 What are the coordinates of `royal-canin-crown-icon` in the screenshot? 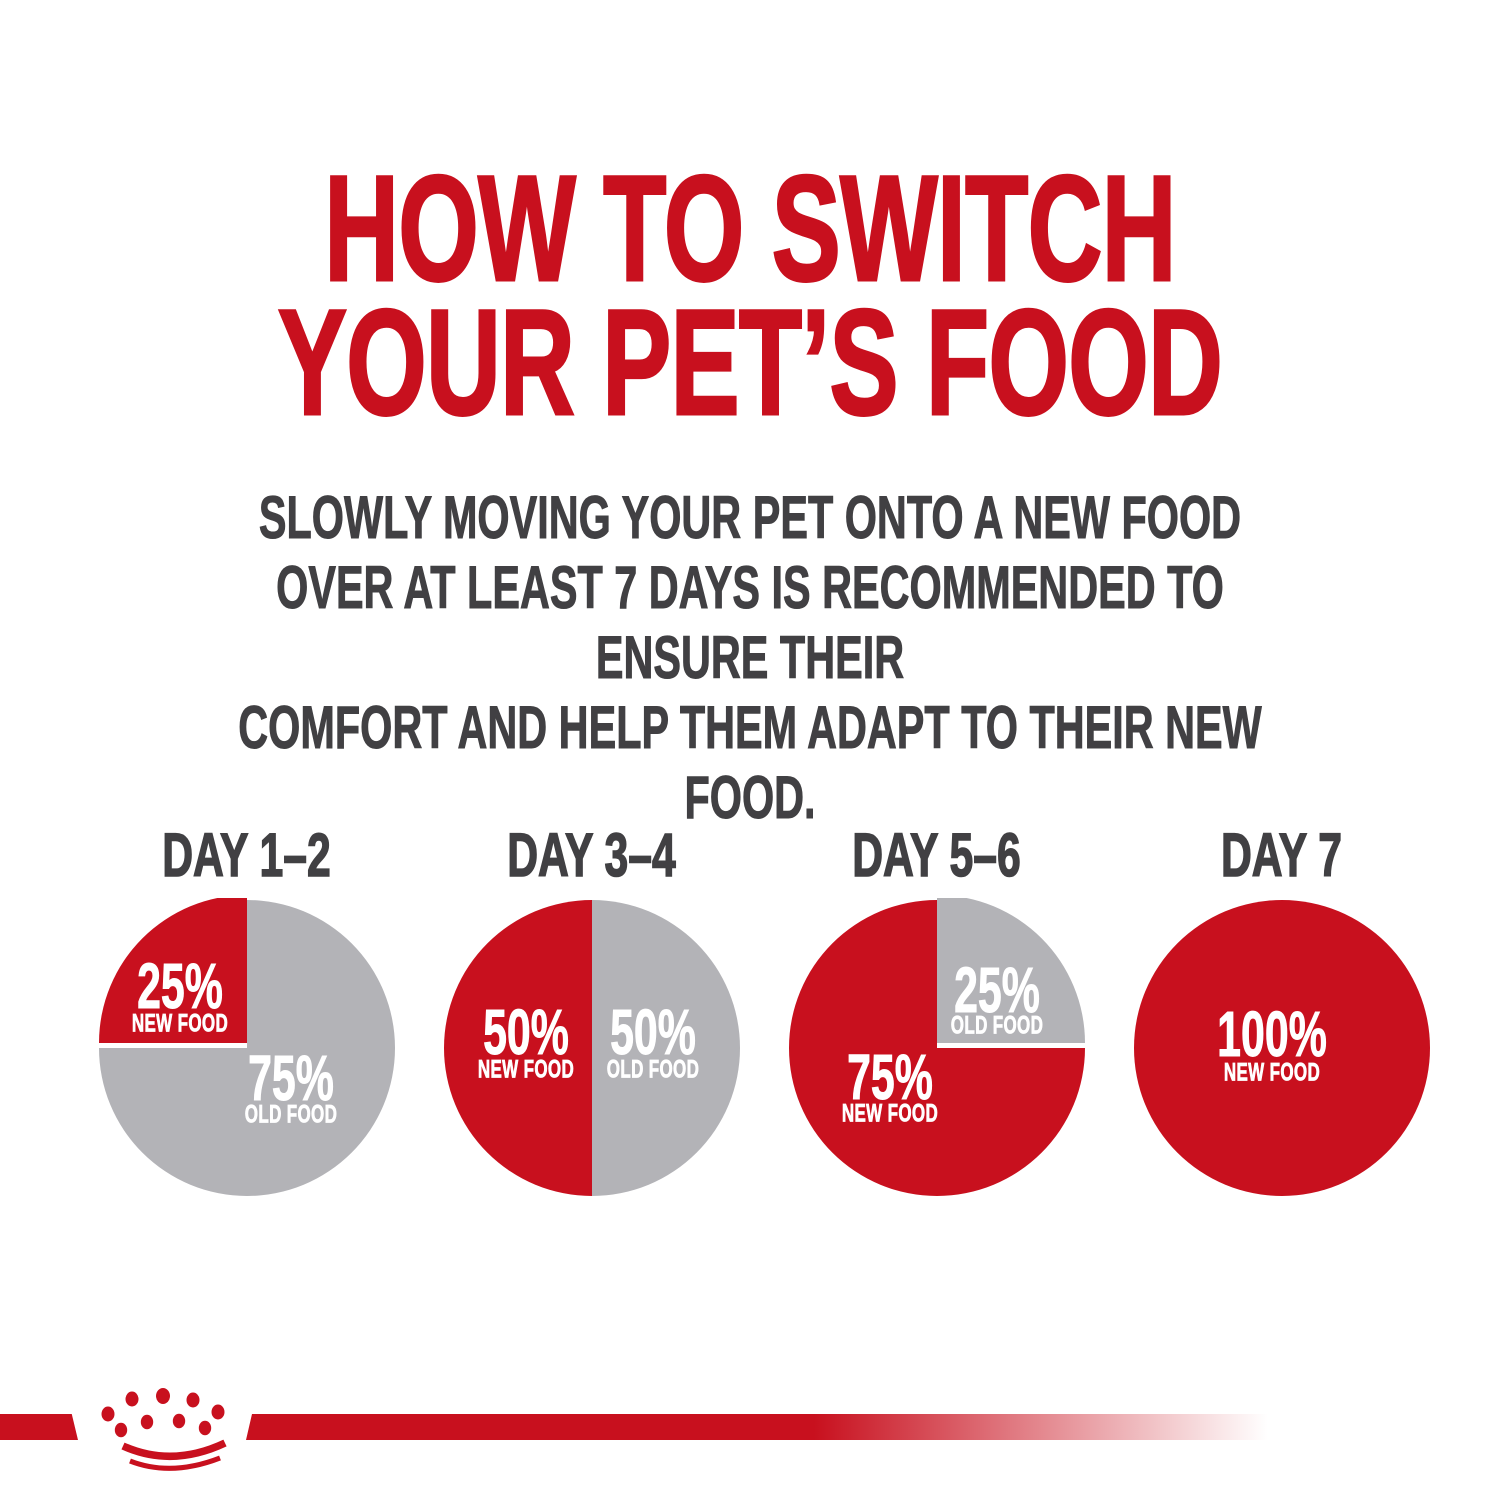 It's located at (164, 1429).